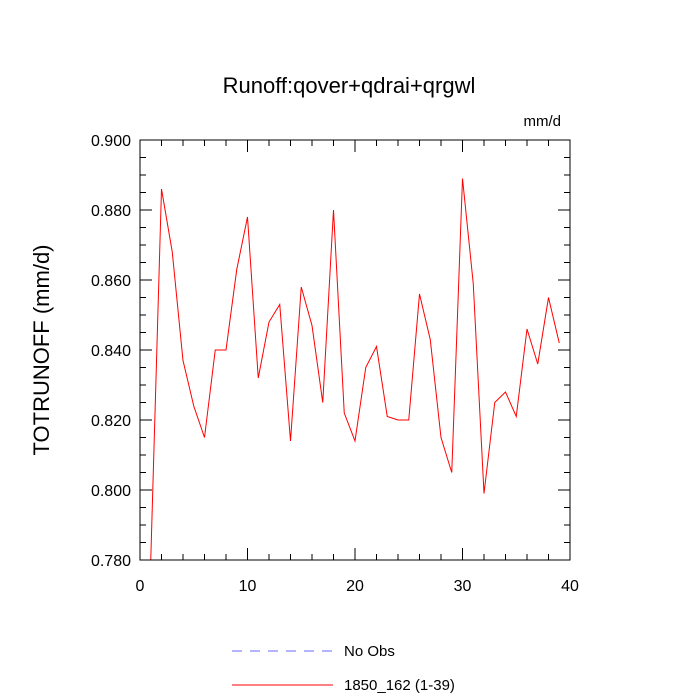  What do you see at coordinates (41, 349) in the screenshot?
I see `y-axis-label: TOTRUNOFF (mm/d)` at bounding box center [41, 349].